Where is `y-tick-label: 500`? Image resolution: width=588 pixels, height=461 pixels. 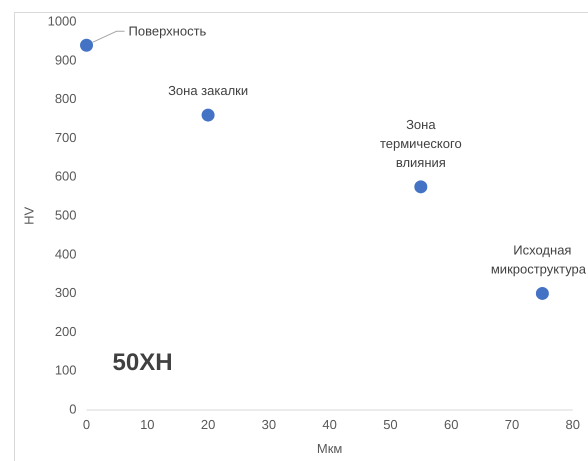
y-tick-label: 500 is located at coordinates (65, 214).